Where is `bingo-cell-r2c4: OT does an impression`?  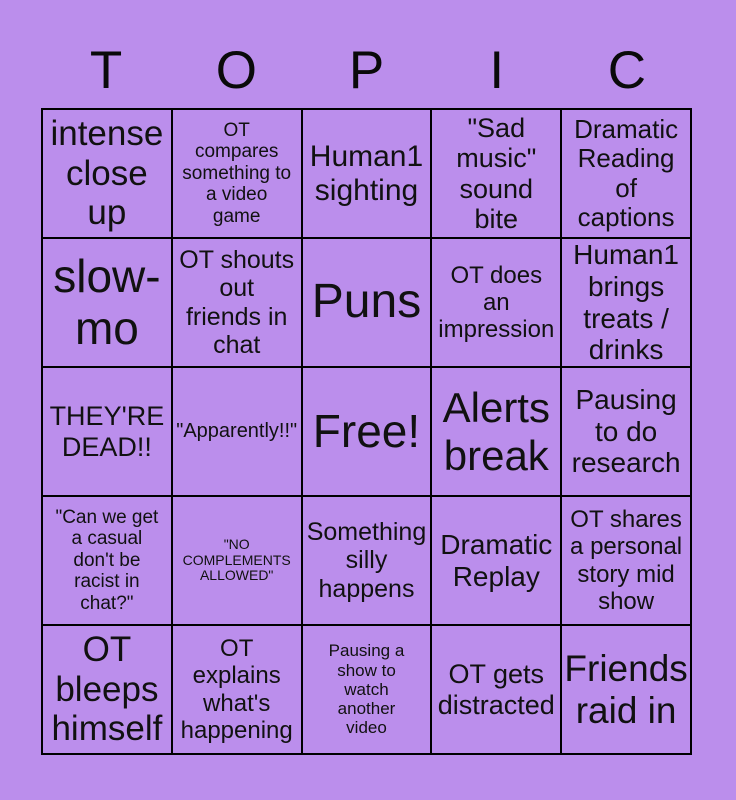 bingo-cell-r2c4: OT does an impression is located at coordinates (496, 302).